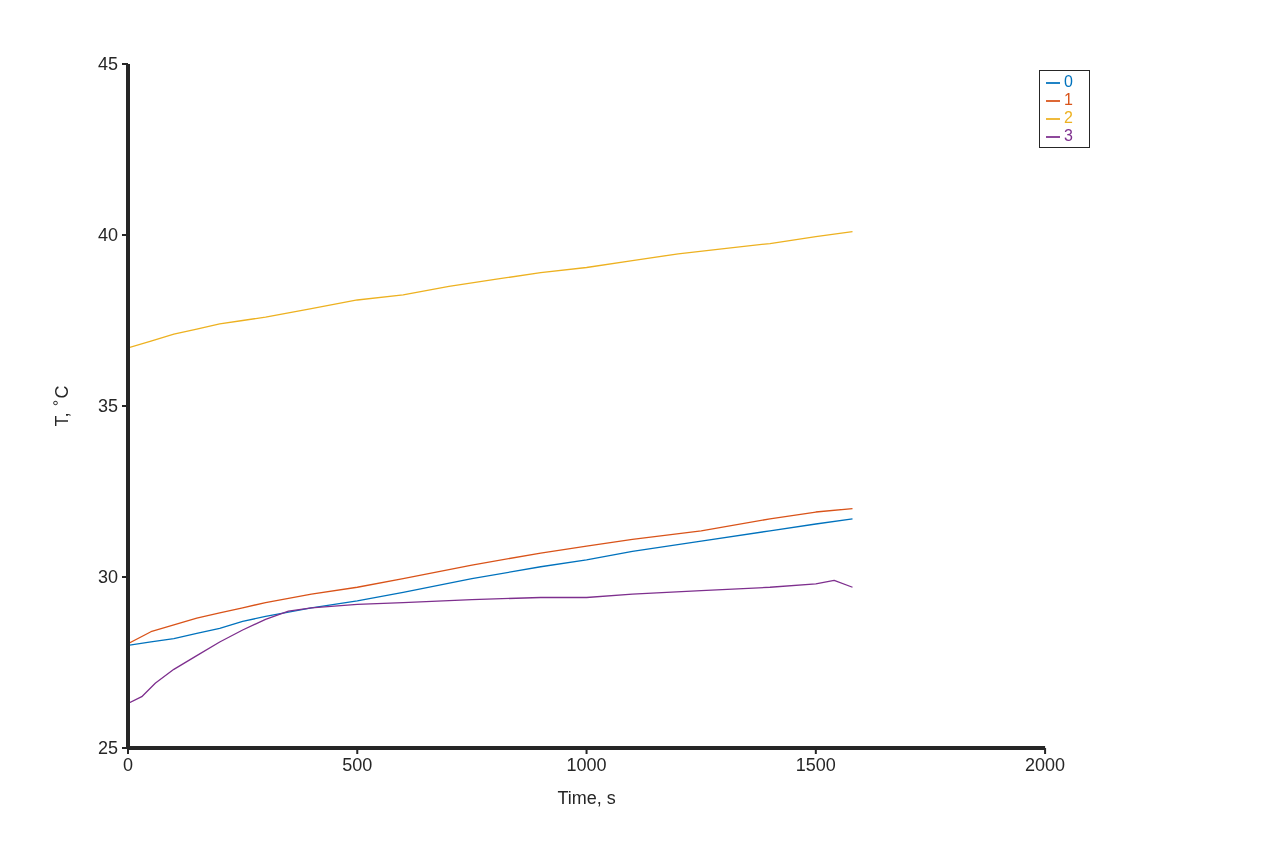  I want to click on y-tick-label: 40, so click(107, 235).